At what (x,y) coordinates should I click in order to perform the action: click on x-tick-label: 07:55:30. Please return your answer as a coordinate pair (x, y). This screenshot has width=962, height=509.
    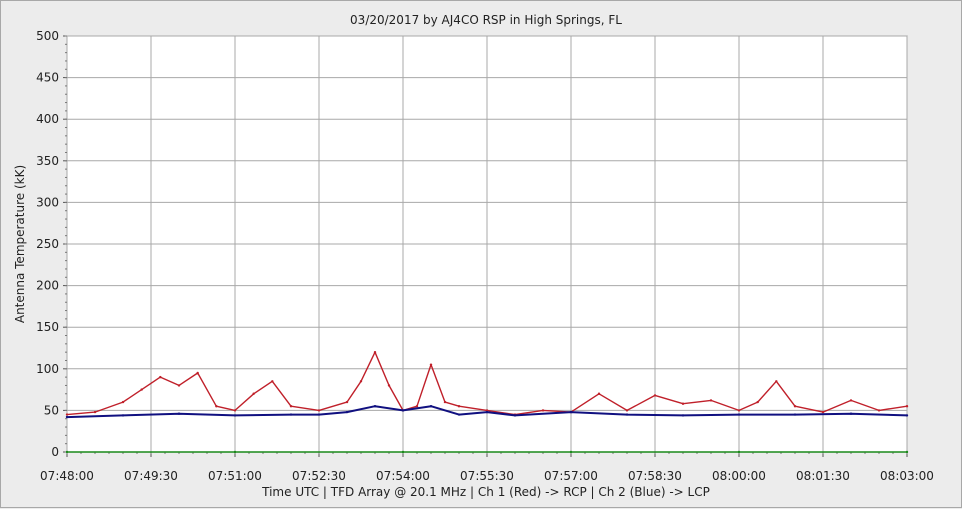
    Looking at the image, I should click on (487, 476).